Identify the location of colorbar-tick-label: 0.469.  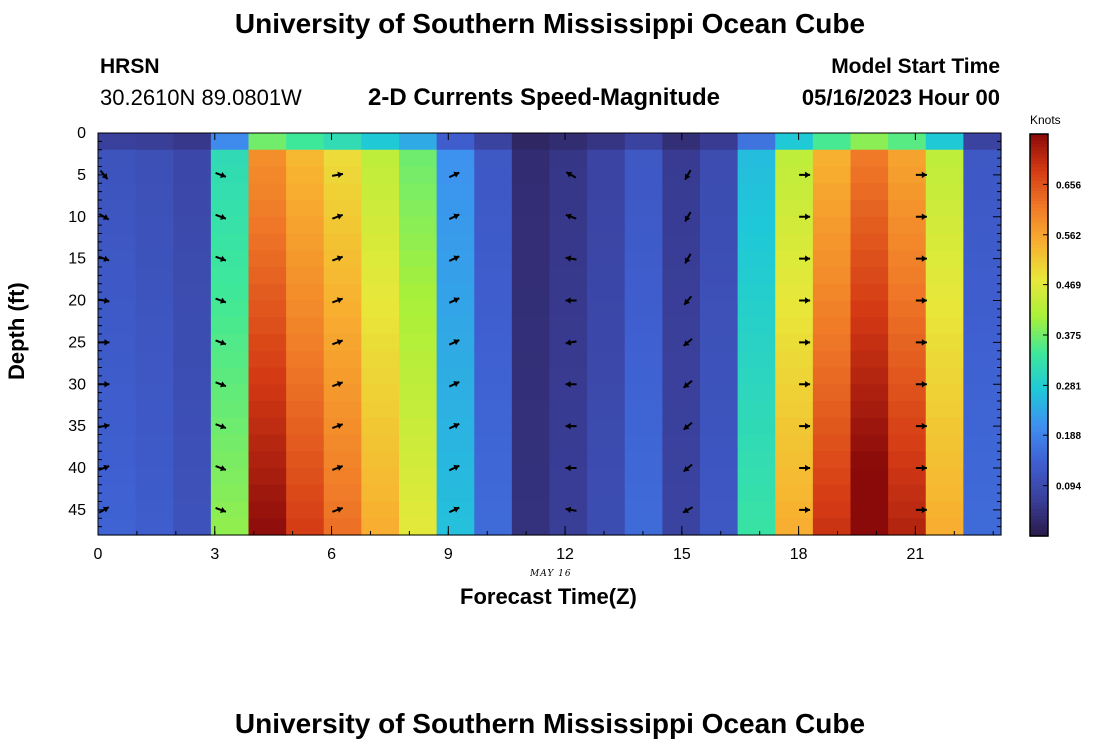
(1068, 286).